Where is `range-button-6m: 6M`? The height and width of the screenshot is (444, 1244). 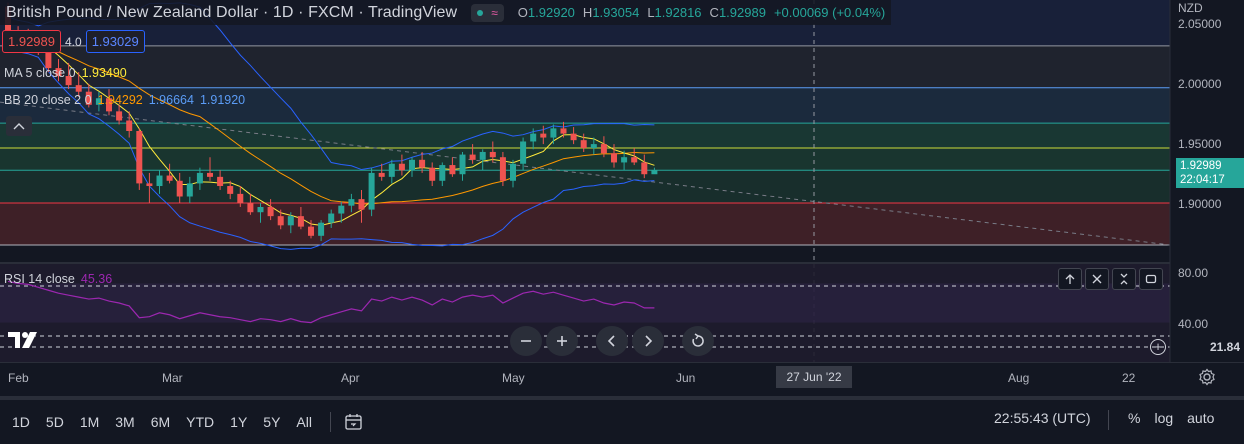 range-button-6m: 6M is located at coordinates (160, 422).